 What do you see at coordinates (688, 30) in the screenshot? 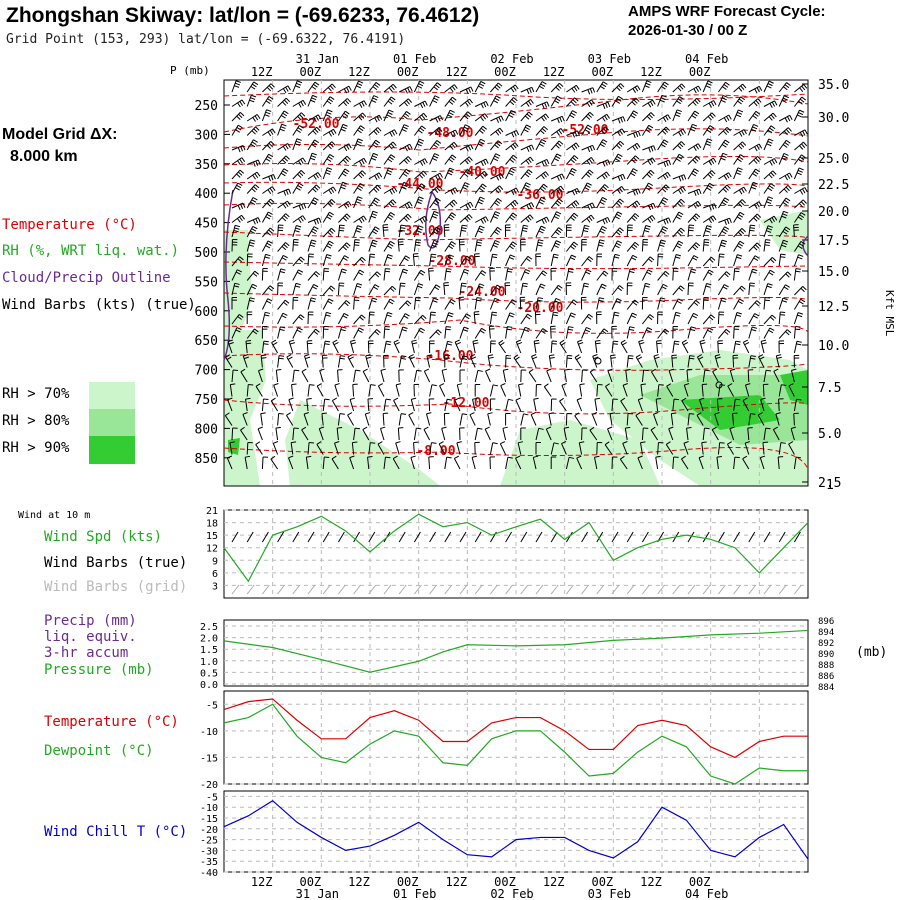
I see `forecast-cycle-value: 2026-01-30 / 00 Z` at bounding box center [688, 30].